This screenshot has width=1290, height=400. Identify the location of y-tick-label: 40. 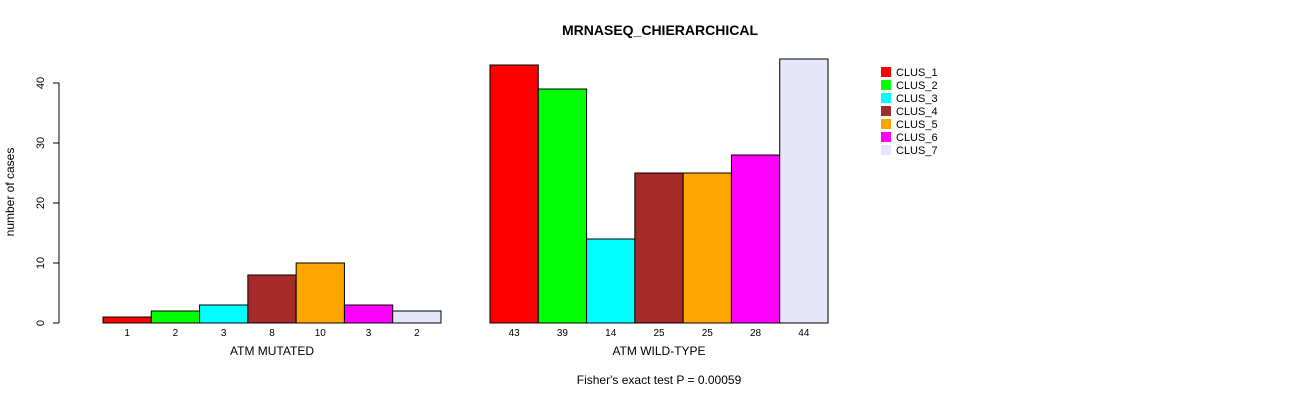
(41, 83).